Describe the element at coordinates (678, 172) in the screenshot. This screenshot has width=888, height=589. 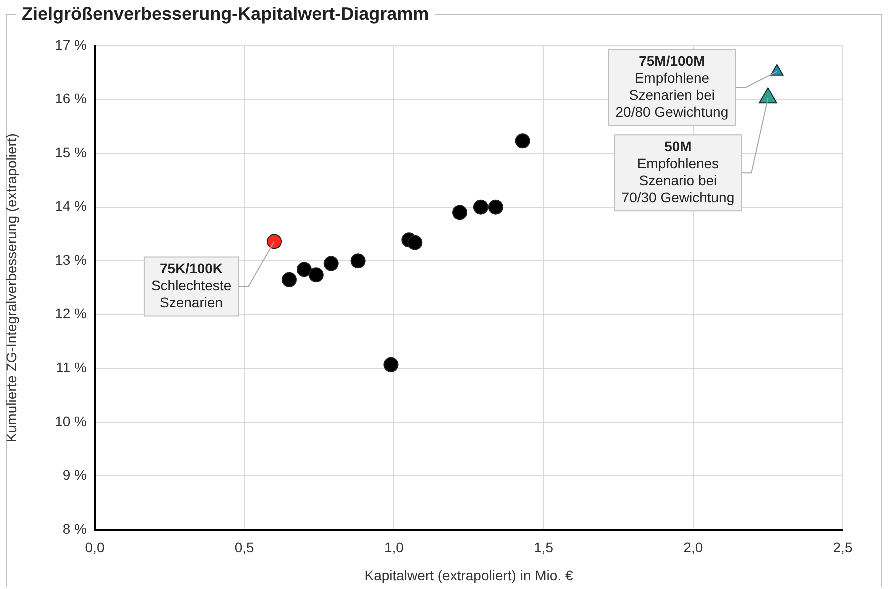
I see `annotation: 50M Empfohlenes Szenario bei 70/30 Gewichtung` at that location.